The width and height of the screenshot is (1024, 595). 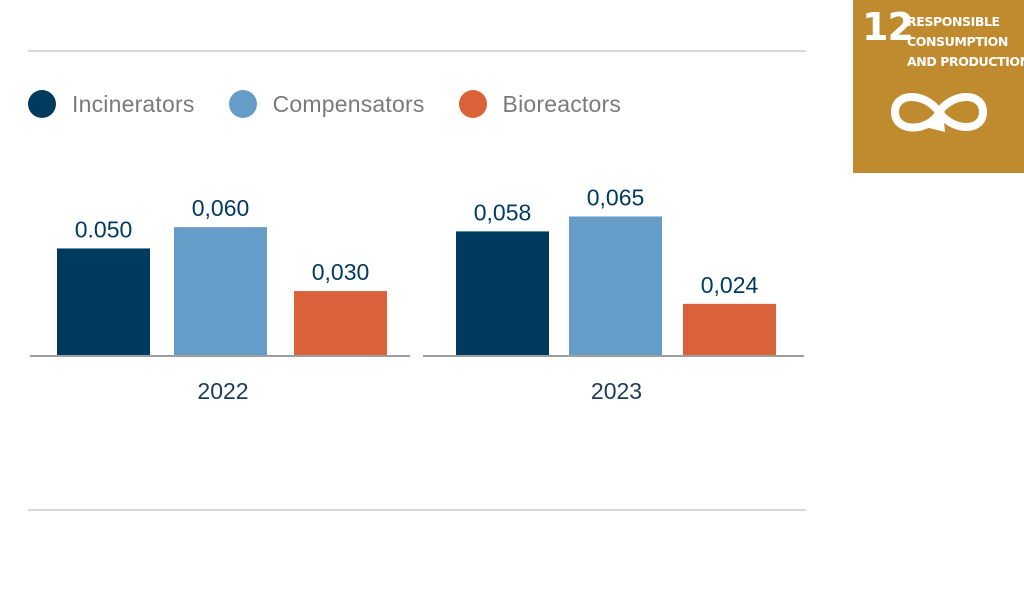 I want to click on legend-swatch-compensators, so click(x=242, y=104).